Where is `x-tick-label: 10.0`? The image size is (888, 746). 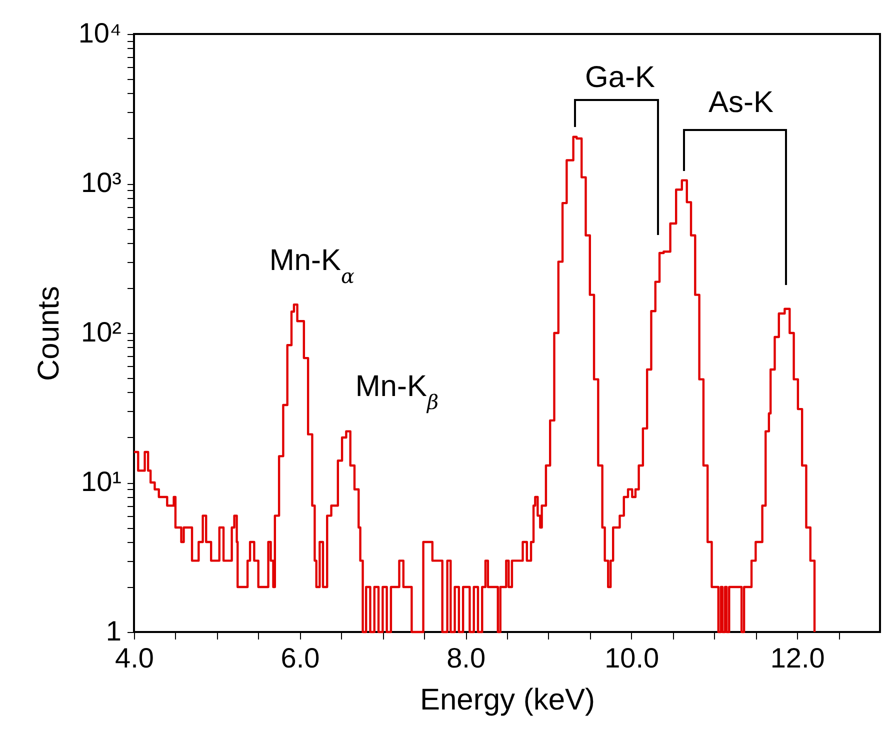
x-tick-label: 10.0 is located at coordinates (632, 658).